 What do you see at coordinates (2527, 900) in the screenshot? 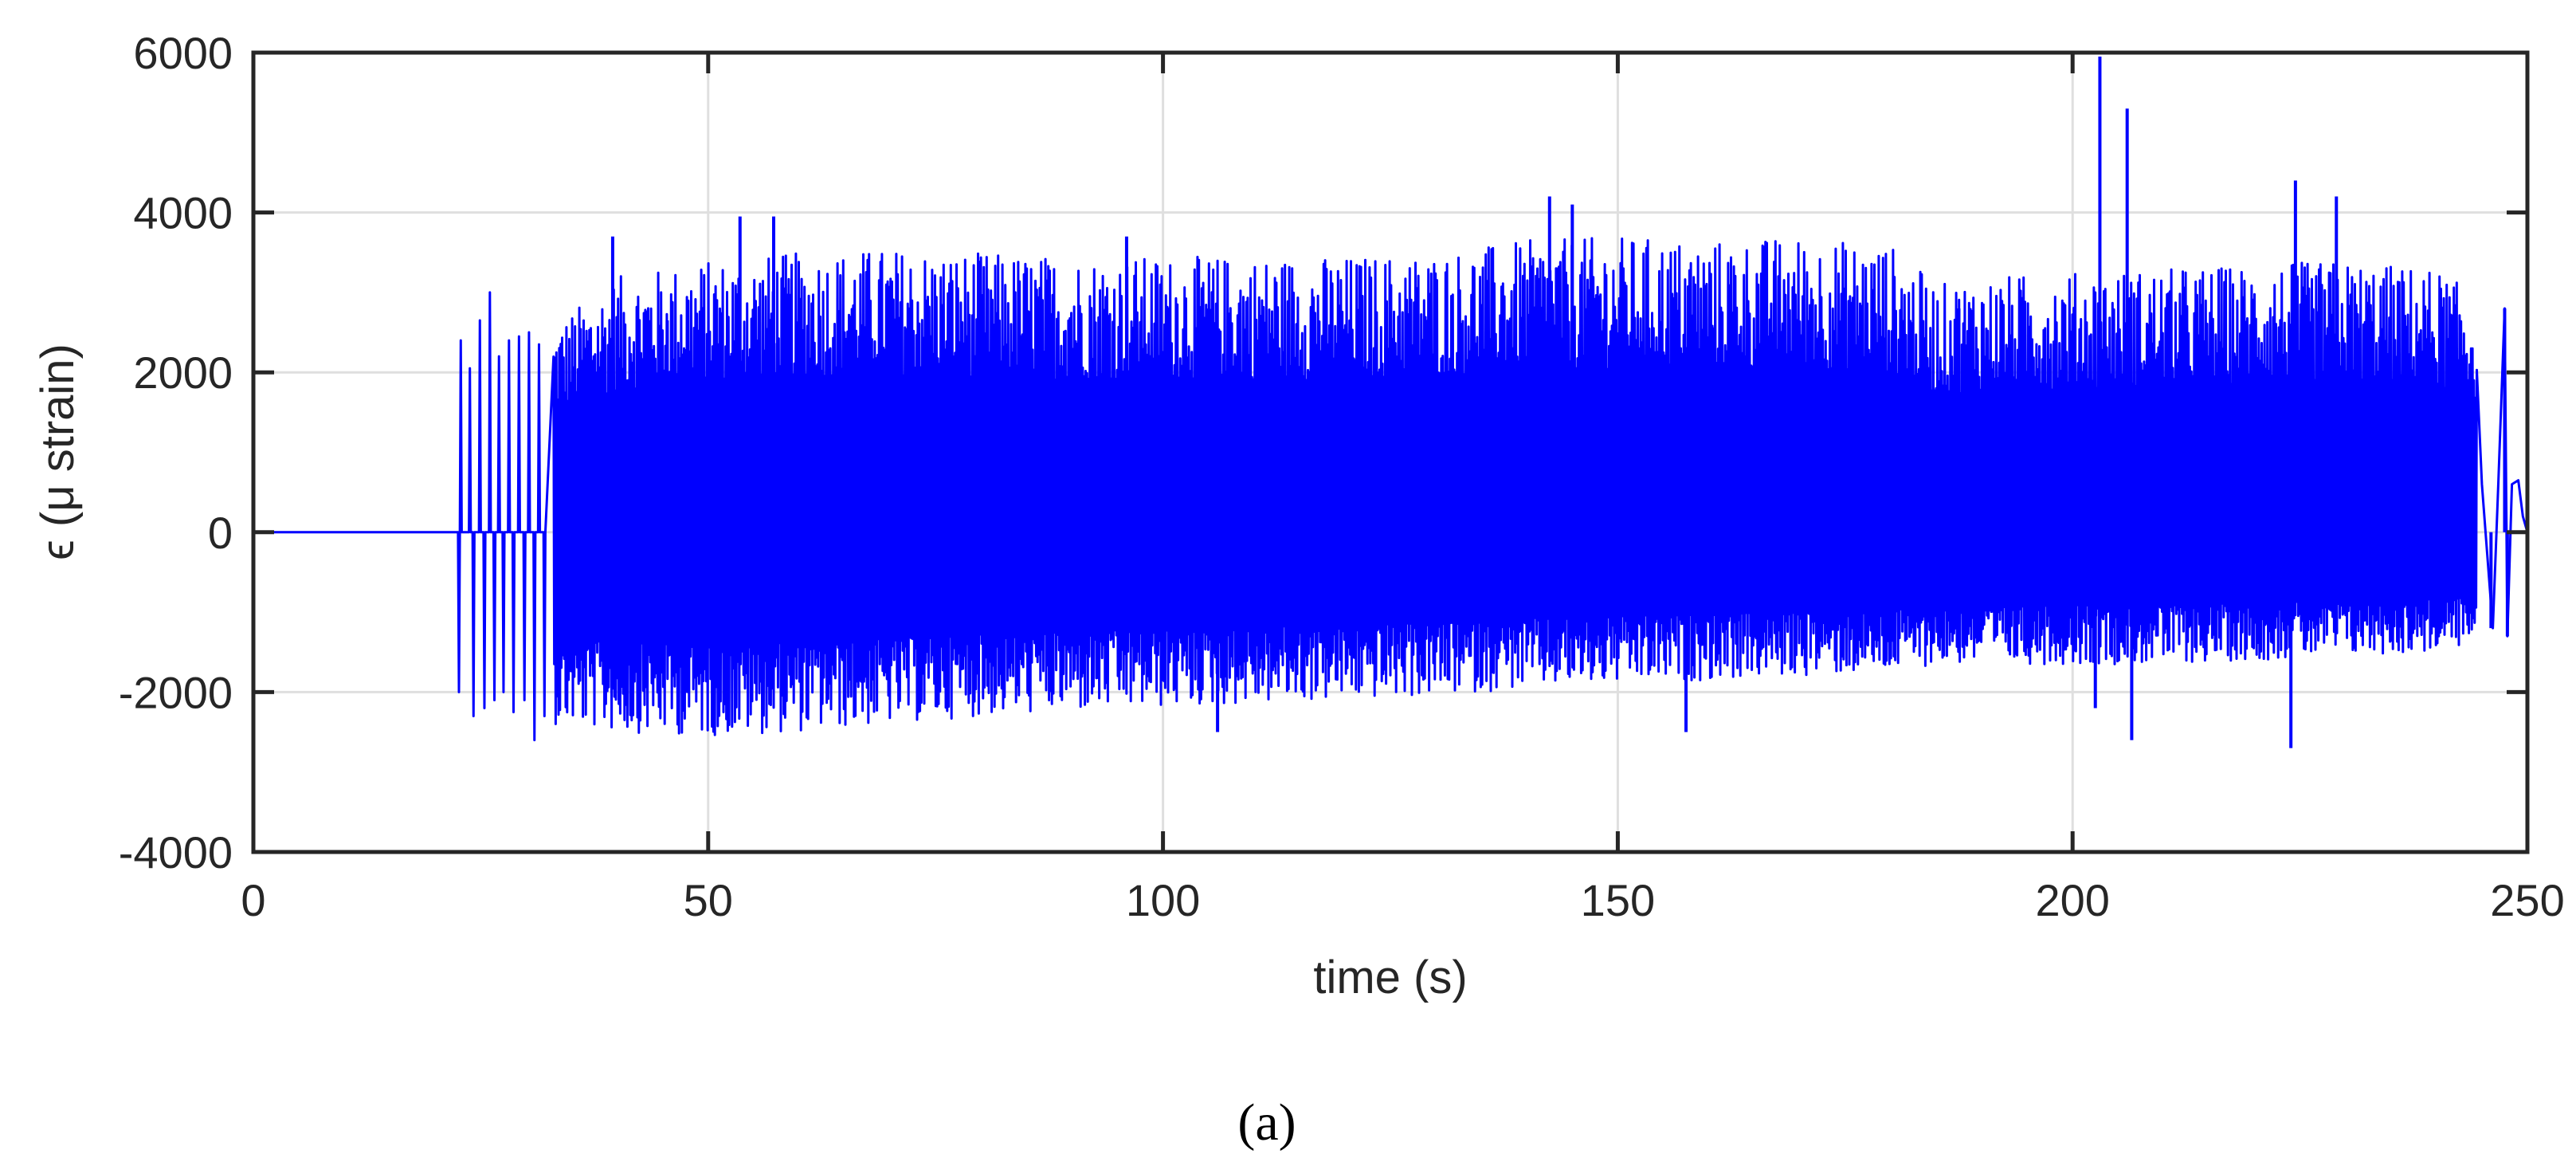
I see `x-tick-label: 250` at bounding box center [2527, 900].